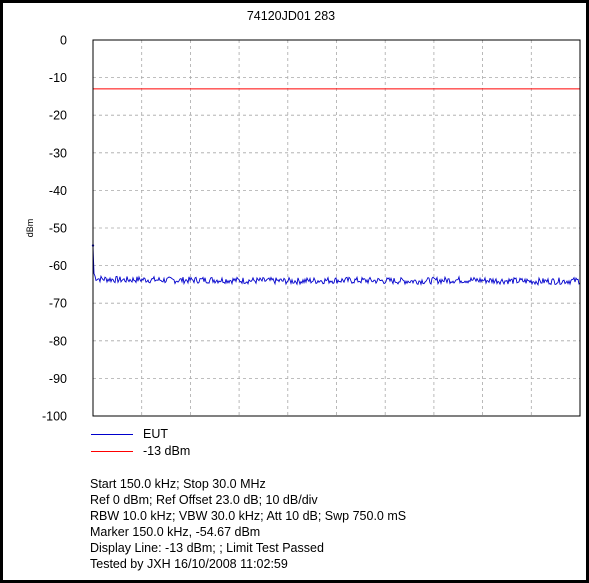  I want to click on y-tick-label: -20, so click(58, 116).